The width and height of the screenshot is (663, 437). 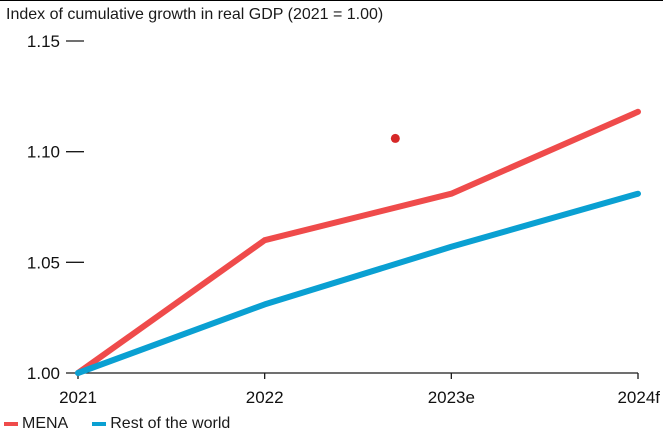 I want to click on series-point-mena-2024f, so click(x=638, y=112).